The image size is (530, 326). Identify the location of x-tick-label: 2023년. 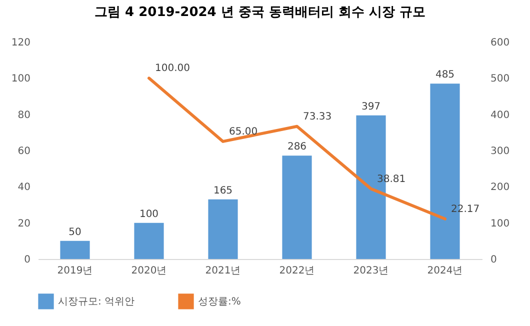
(371, 271).